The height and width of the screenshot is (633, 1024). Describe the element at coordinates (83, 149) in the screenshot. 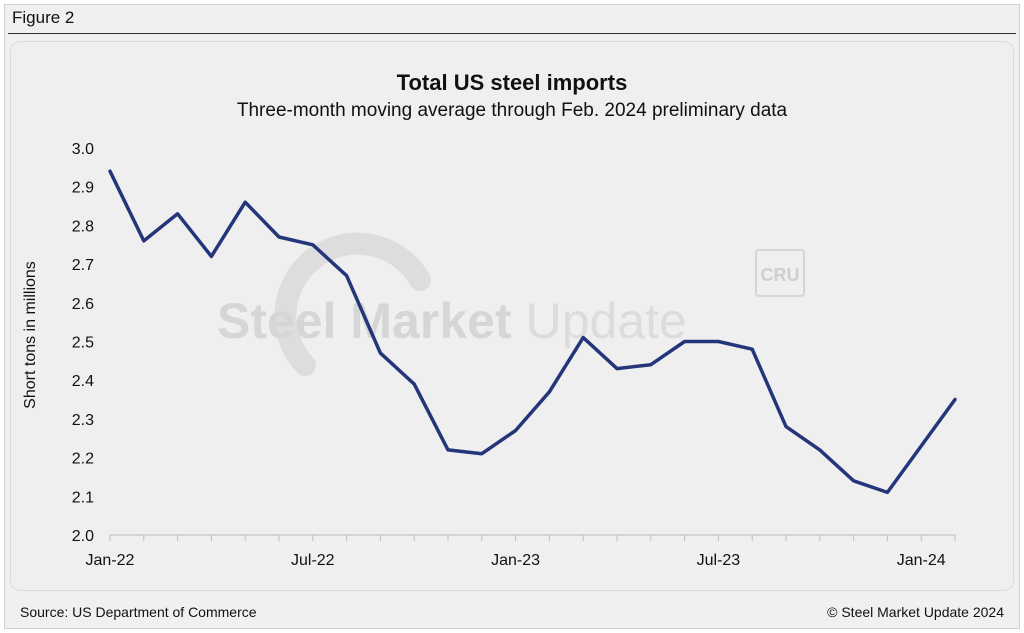

I see `y-tick-label: 3.0` at that location.